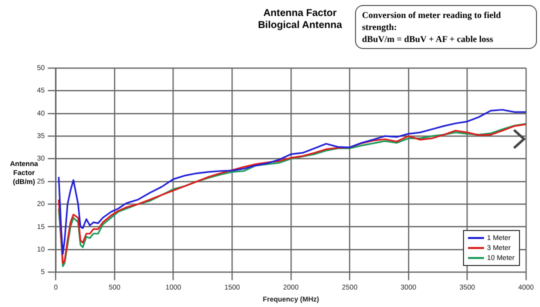 The width and height of the screenshot is (540, 307). What do you see at coordinates (300, 25) in the screenshot?
I see `text: Bilogical Antenna` at bounding box center [300, 25].